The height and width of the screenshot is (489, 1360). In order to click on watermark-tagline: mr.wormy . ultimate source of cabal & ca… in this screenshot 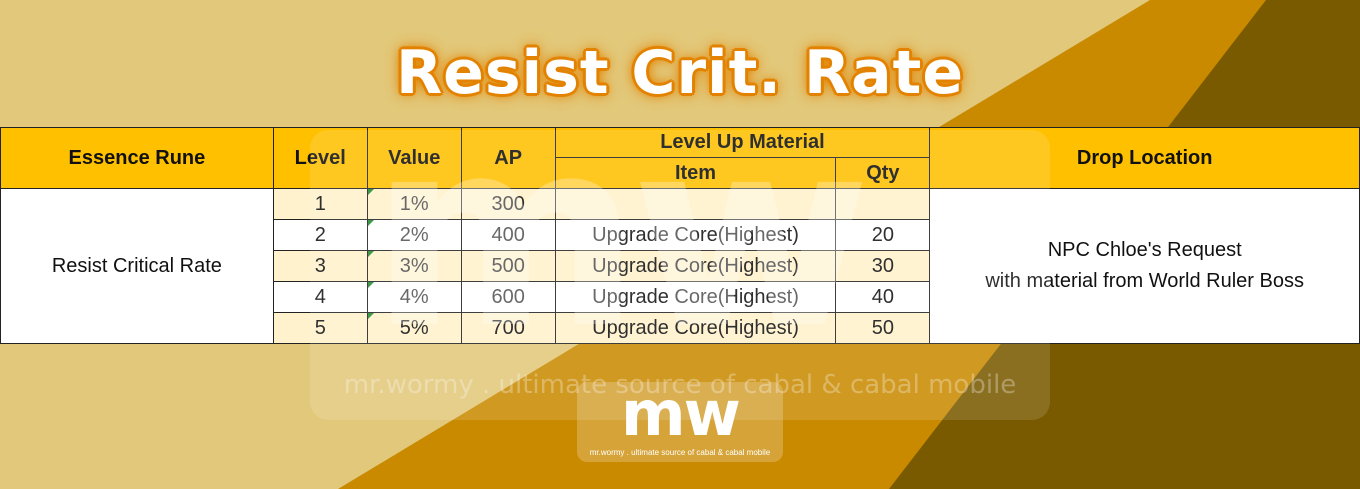, I will do `click(680, 385)`.